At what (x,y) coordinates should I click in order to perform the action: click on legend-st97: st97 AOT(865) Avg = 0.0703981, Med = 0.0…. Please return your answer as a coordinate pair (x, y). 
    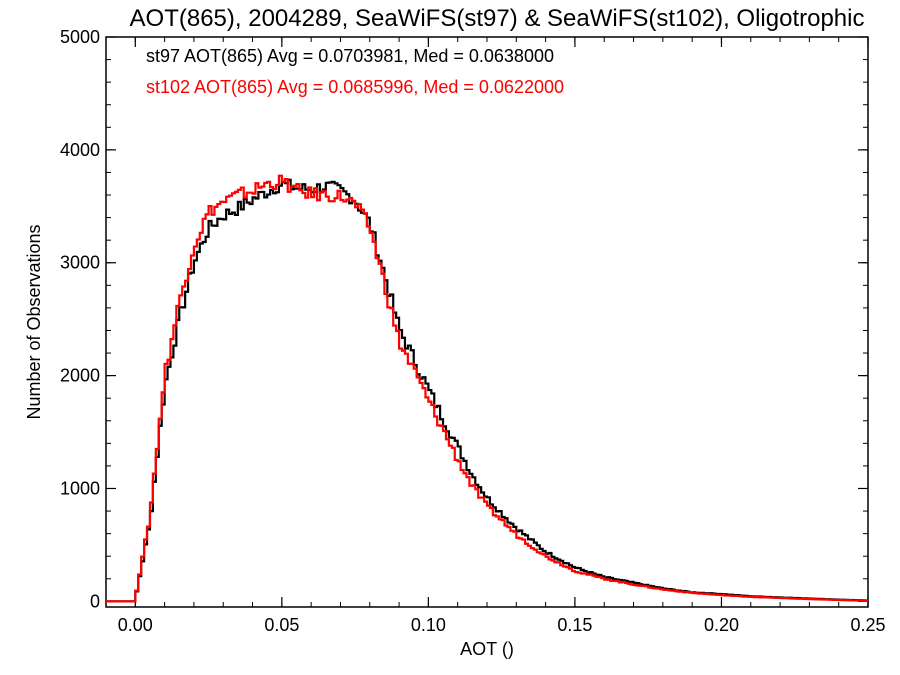
    Looking at the image, I should click on (350, 56).